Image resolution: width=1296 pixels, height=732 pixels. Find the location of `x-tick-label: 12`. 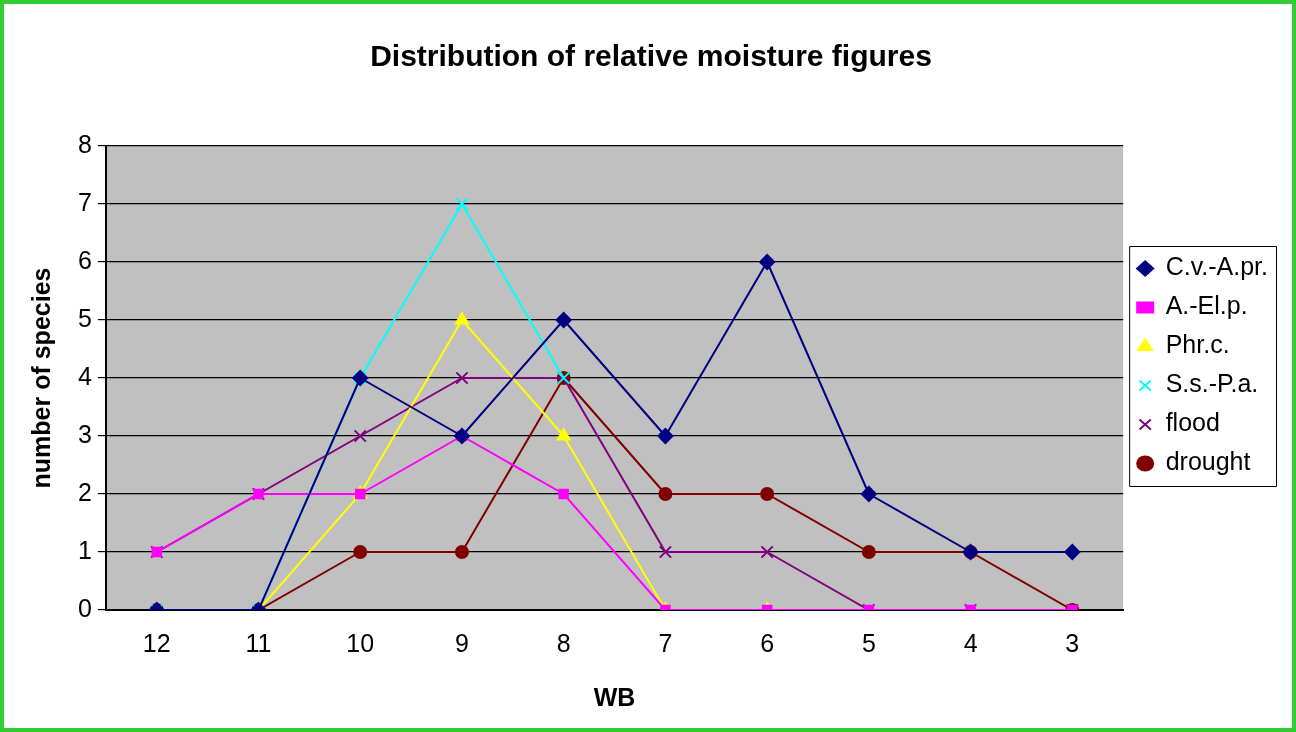

x-tick-label: 12 is located at coordinates (156, 642).